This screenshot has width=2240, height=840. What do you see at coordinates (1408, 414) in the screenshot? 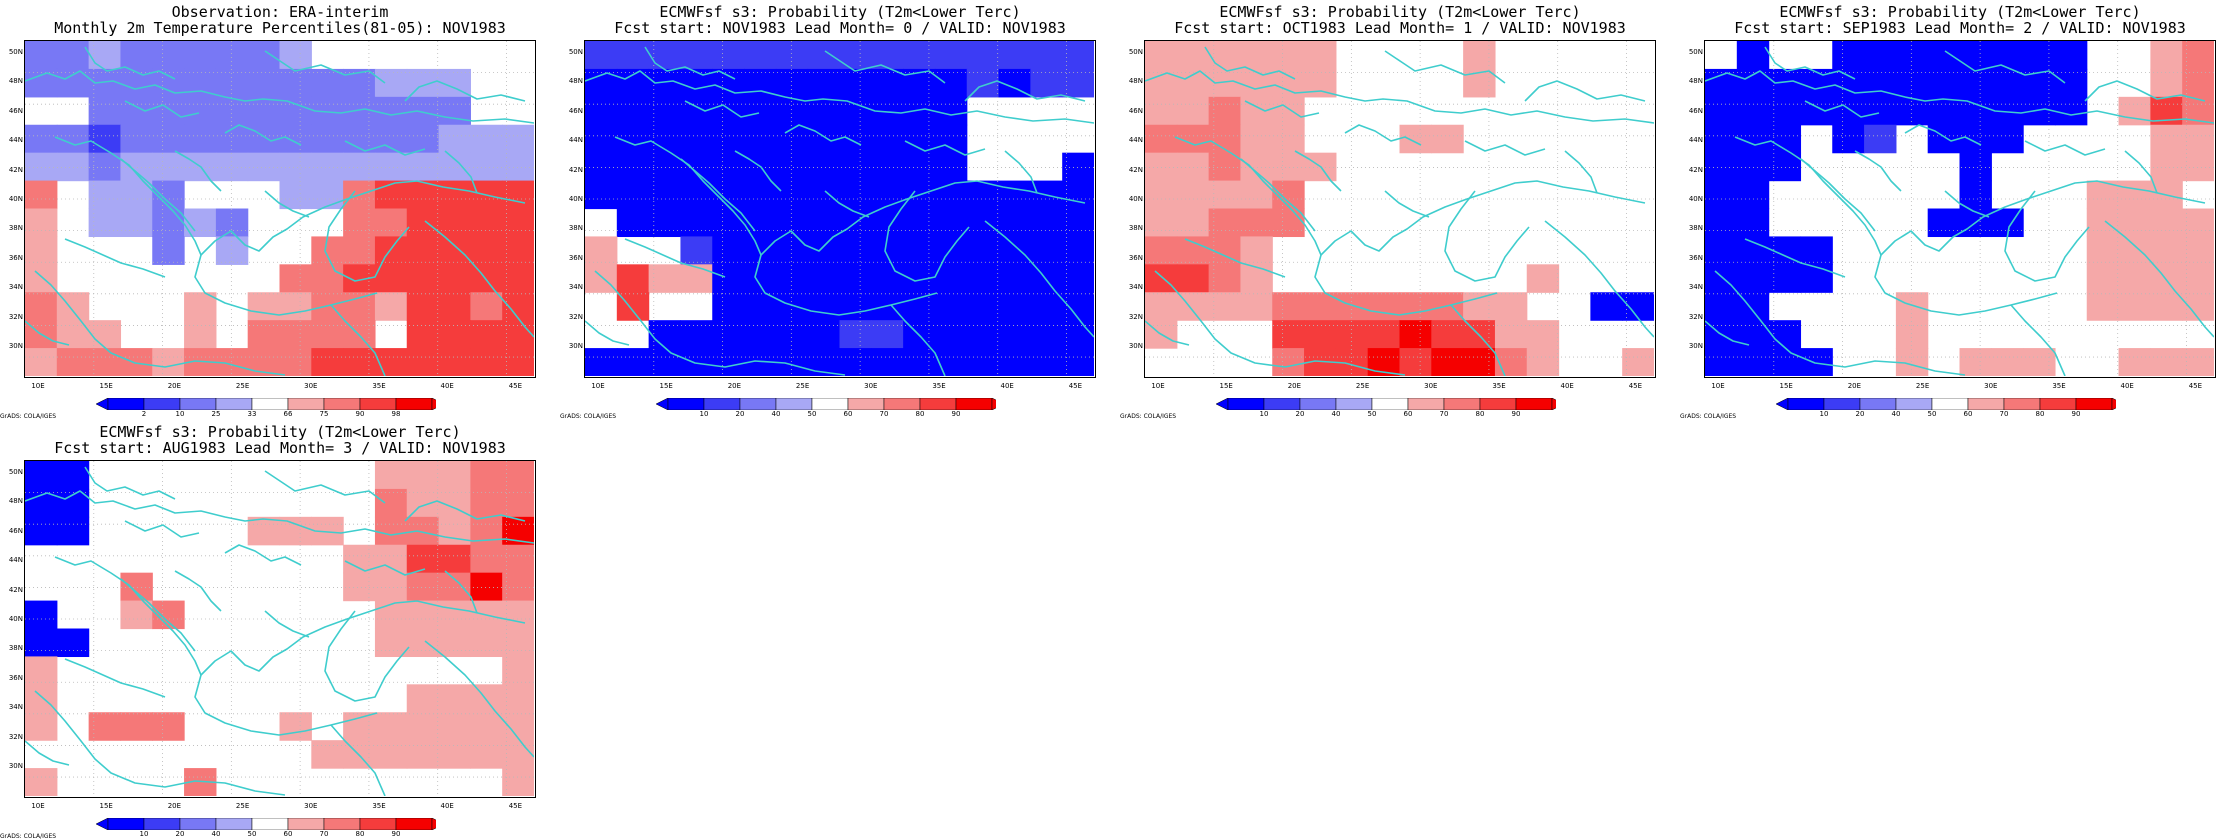
I see `colorbar-label: 60` at bounding box center [1408, 414].